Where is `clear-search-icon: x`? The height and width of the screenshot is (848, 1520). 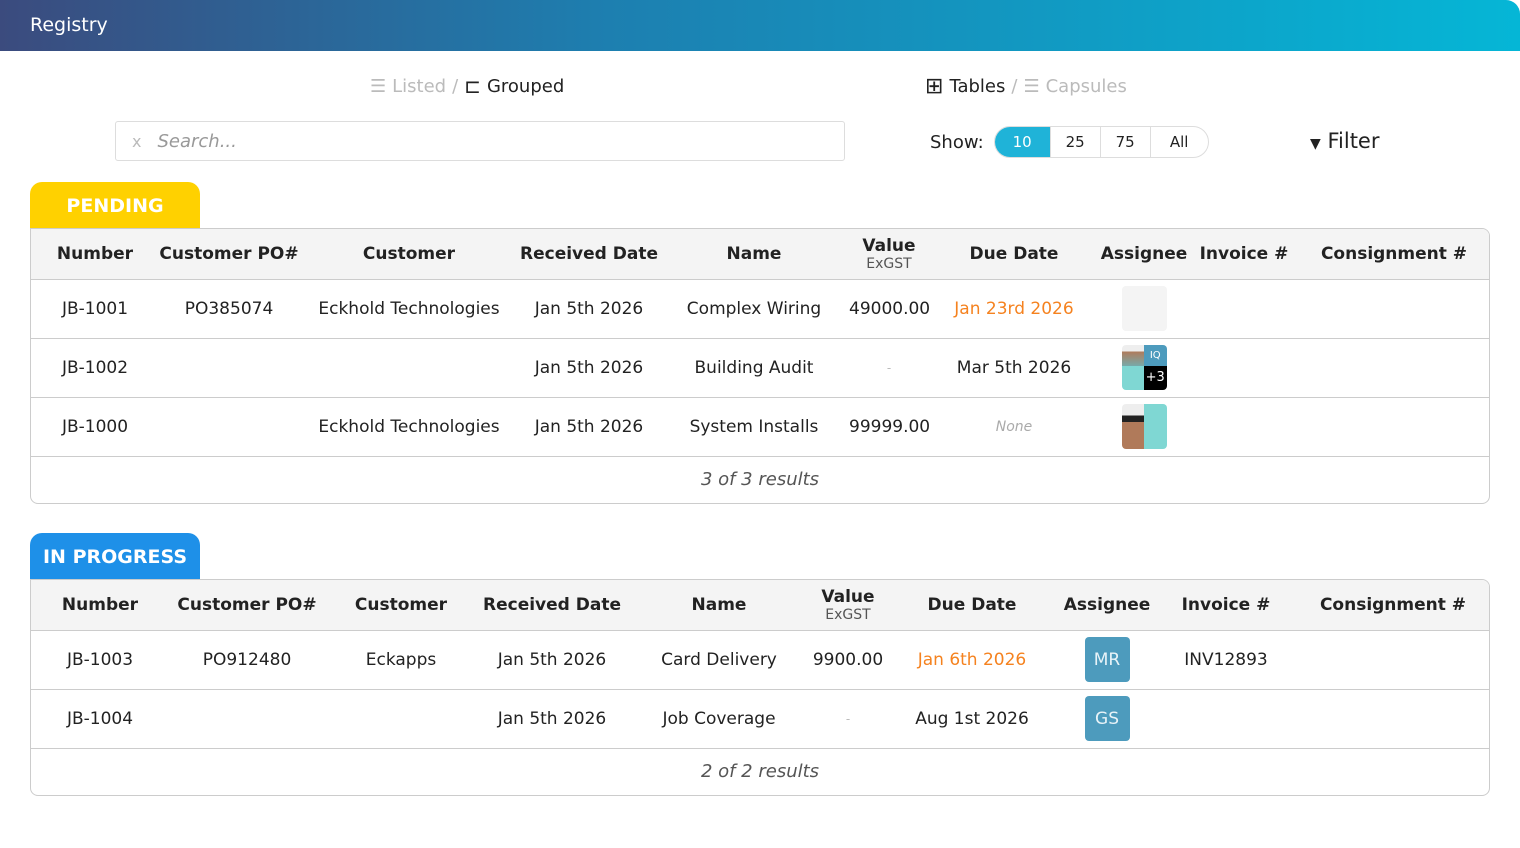
clear-search-icon: x is located at coordinates (137, 141).